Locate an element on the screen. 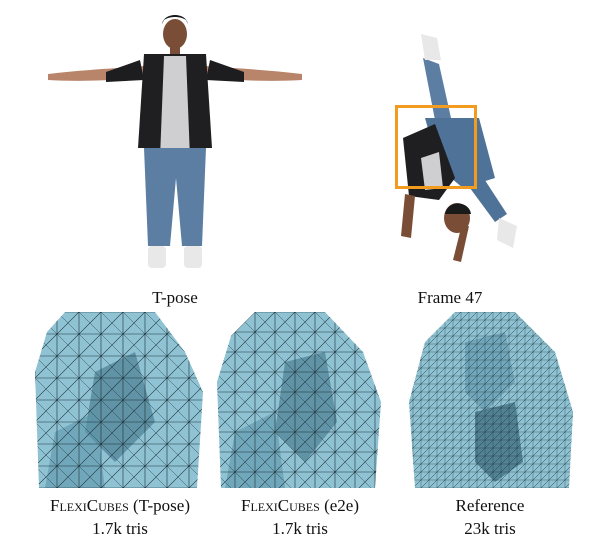 This screenshot has height=544, width=591. caption-flexicubes-e2e: FlexiCubes (e2e) is located at coordinates (300, 506).